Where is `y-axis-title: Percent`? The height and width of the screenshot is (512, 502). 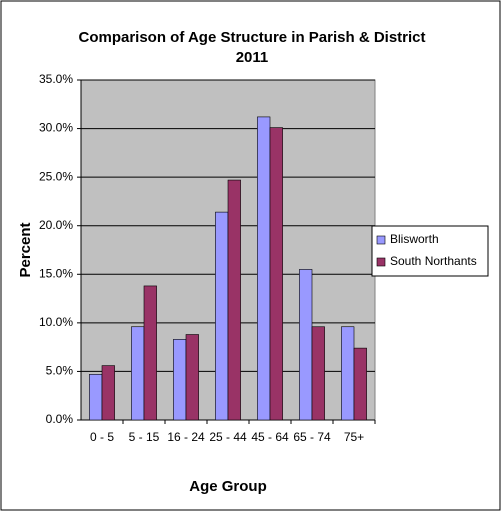 y-axis-title: Percent is located at coordinates (25, 249).